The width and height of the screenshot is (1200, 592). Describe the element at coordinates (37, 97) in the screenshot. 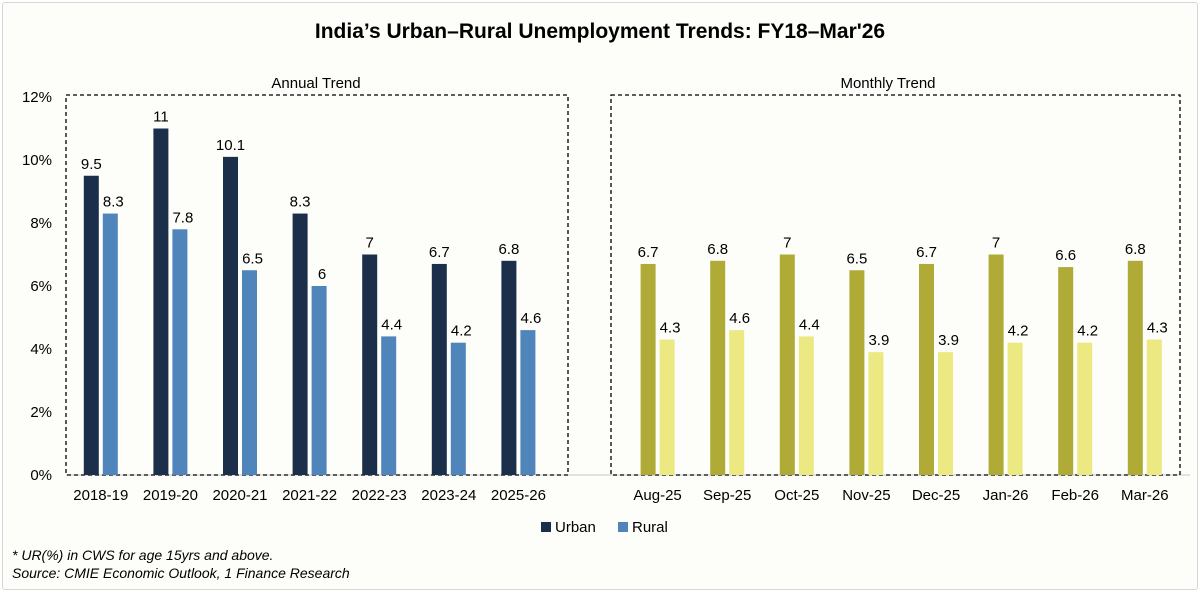

I see `y-tick-label: 12%` at that location.